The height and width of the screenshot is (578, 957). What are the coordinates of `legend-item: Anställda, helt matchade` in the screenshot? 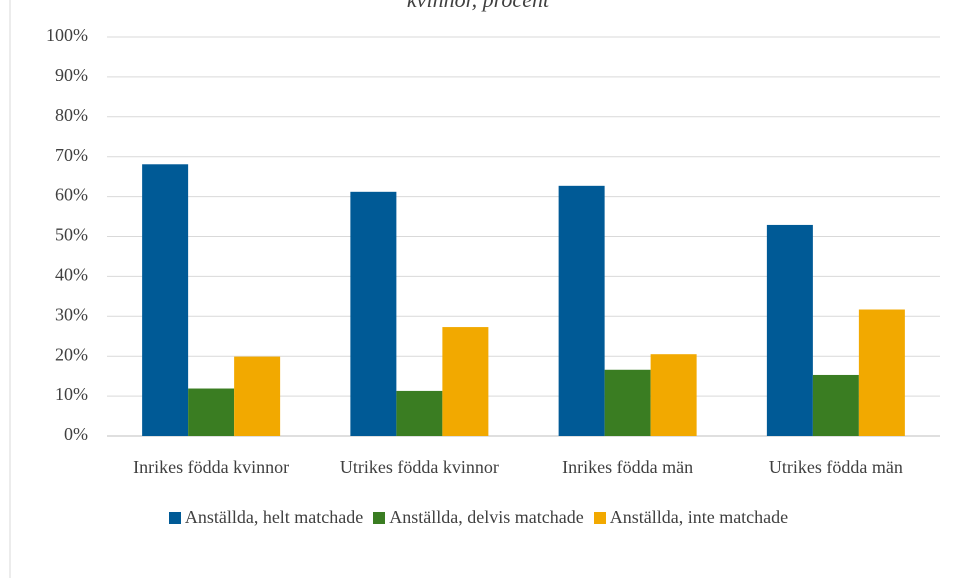 It's located at (266, 517).